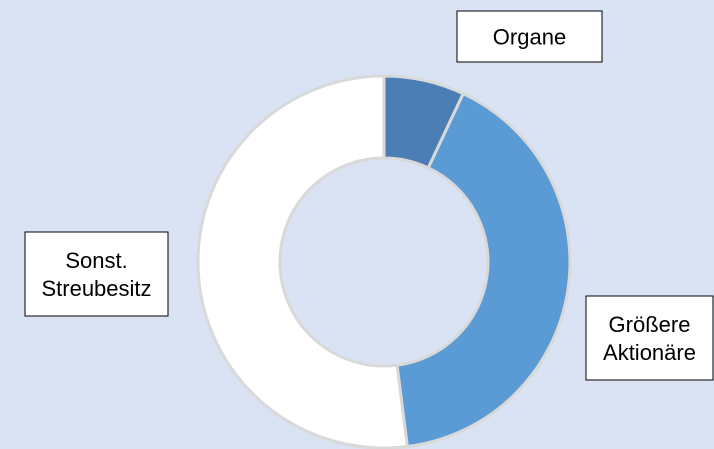 Image resolution: width=714 pixels, height=449 pixels. I want to click on label-line: Organe, so click(529, 37).